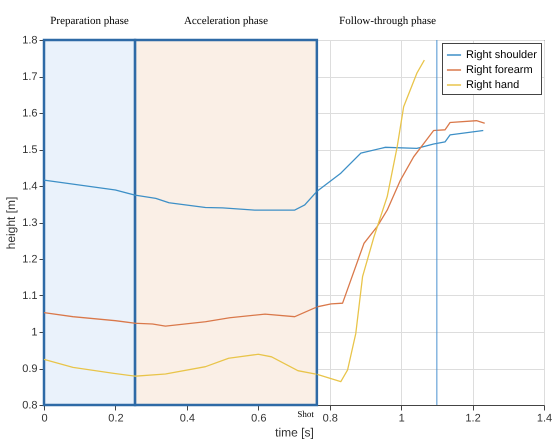 The height and width of the screenshot is (442, 555). I want to click on y-tick-label: 1.7, so click(30, 77).